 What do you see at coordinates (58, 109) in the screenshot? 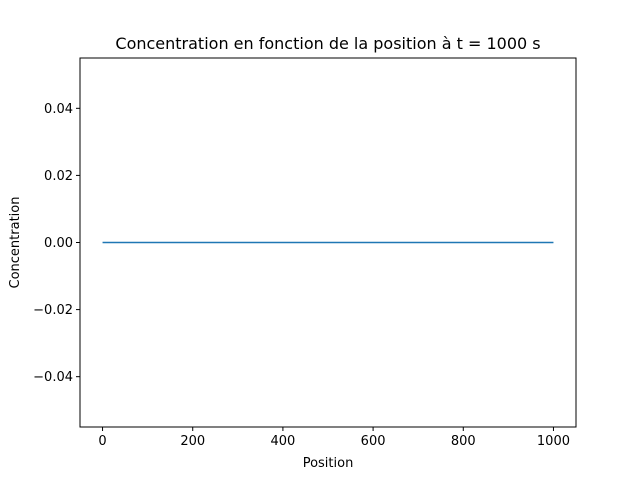
I see `y-tick-label: 0.04` at bounding box center [58, 109].